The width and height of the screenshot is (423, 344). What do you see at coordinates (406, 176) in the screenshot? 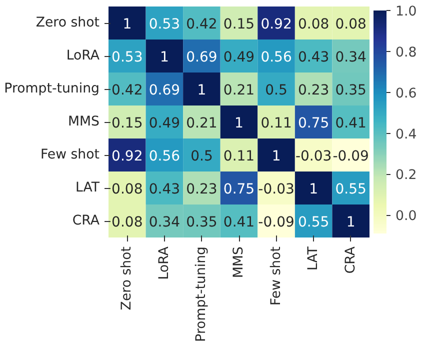
I see `color-bar-label: 0.2` at bounding box center [406, 176].